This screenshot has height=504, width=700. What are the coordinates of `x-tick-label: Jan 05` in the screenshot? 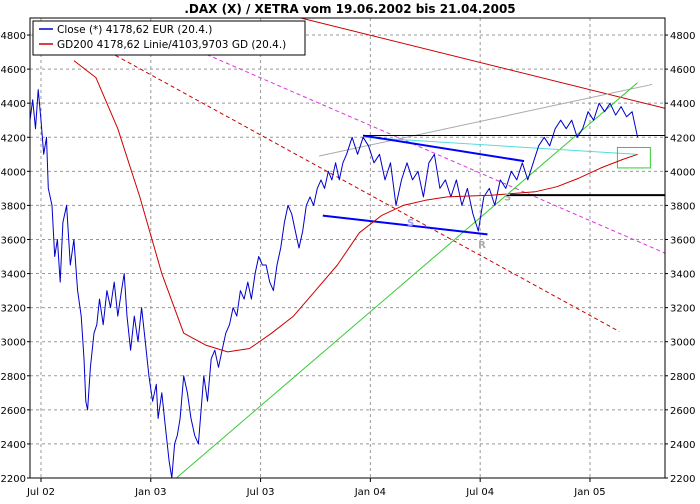 It's located at (589, 492).